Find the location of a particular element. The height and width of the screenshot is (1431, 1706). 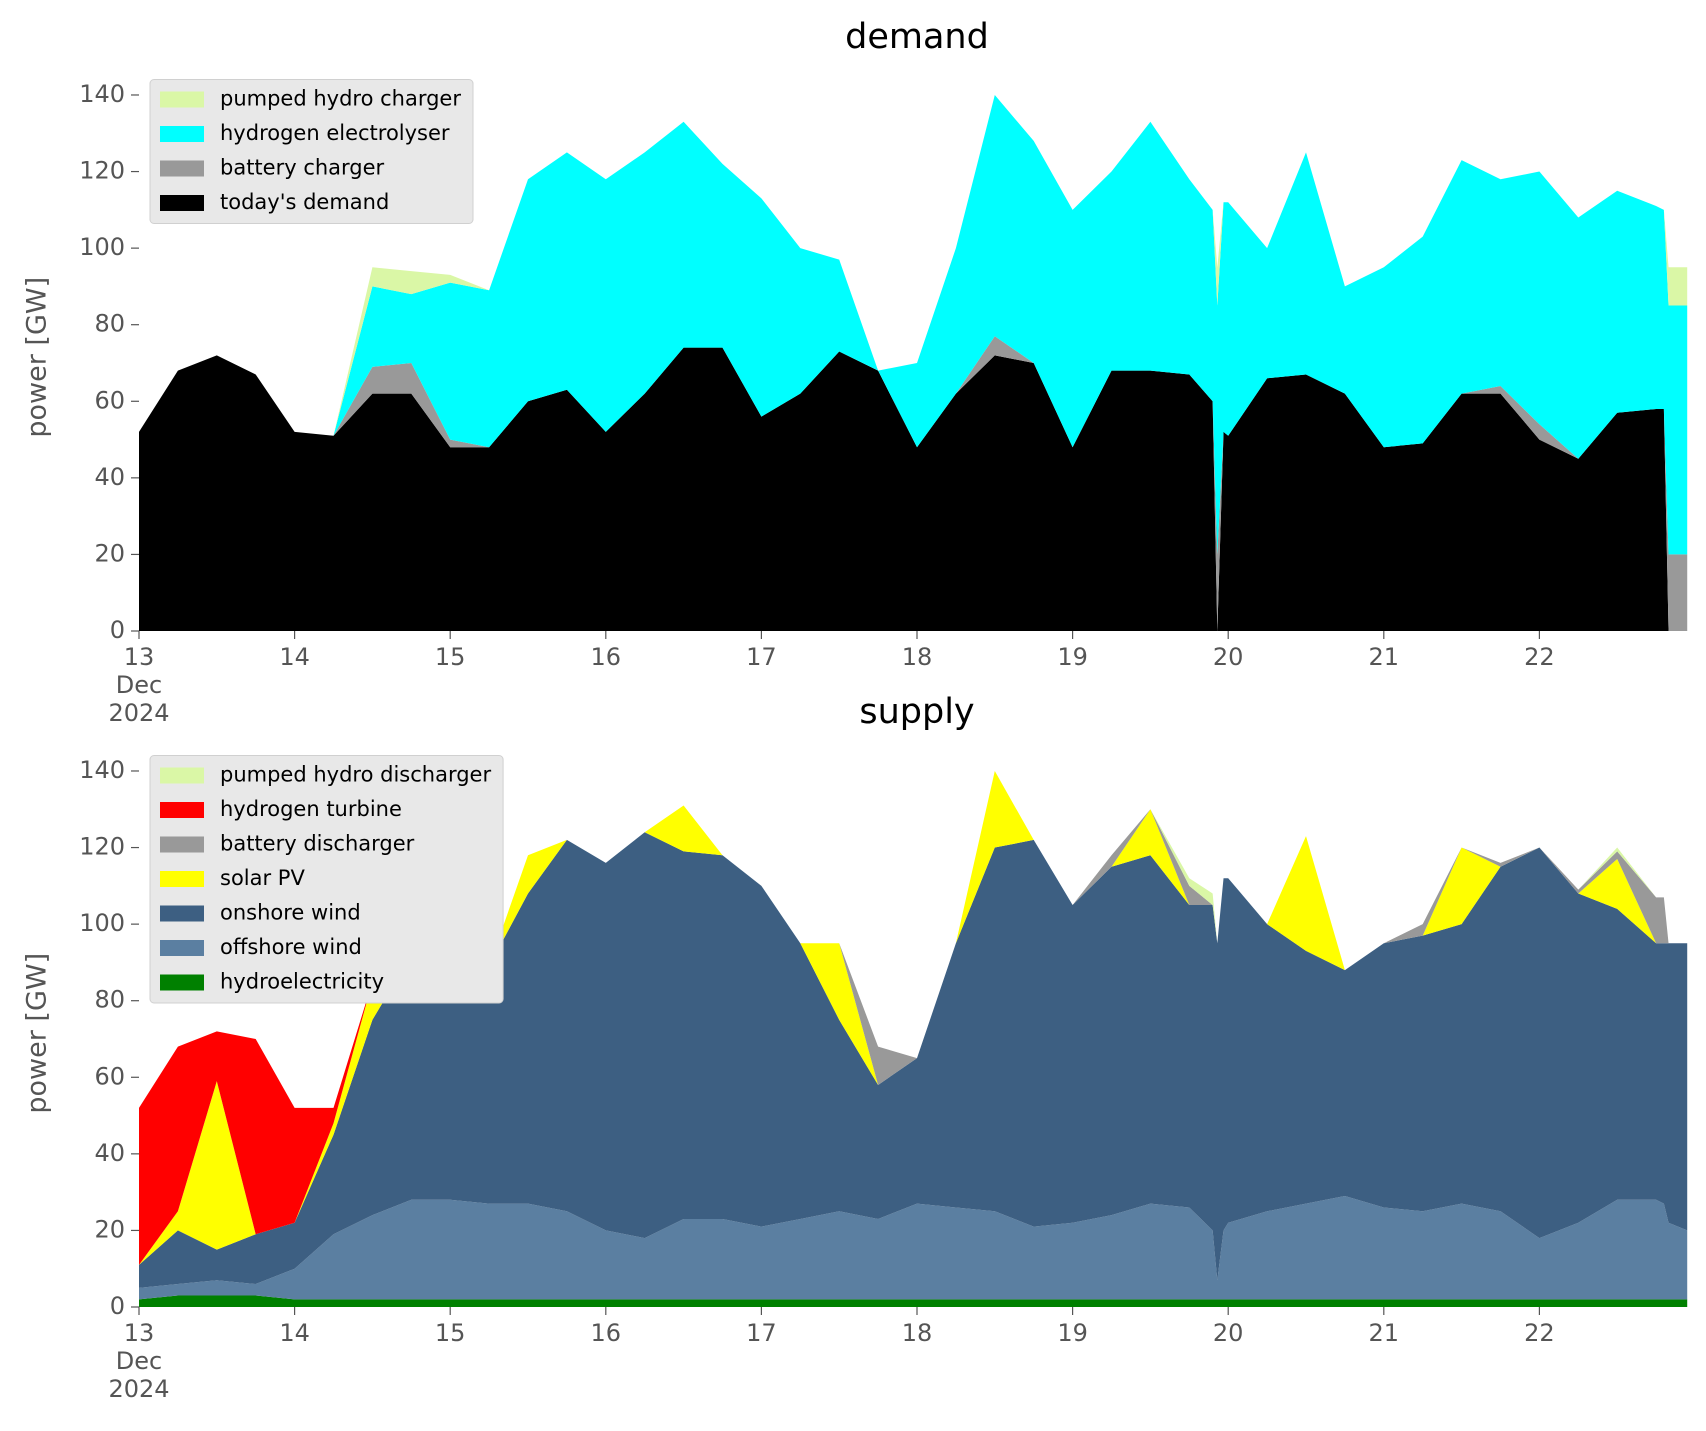

legend-label: hydrogen electrolyser is located at coordinates (335, 133).